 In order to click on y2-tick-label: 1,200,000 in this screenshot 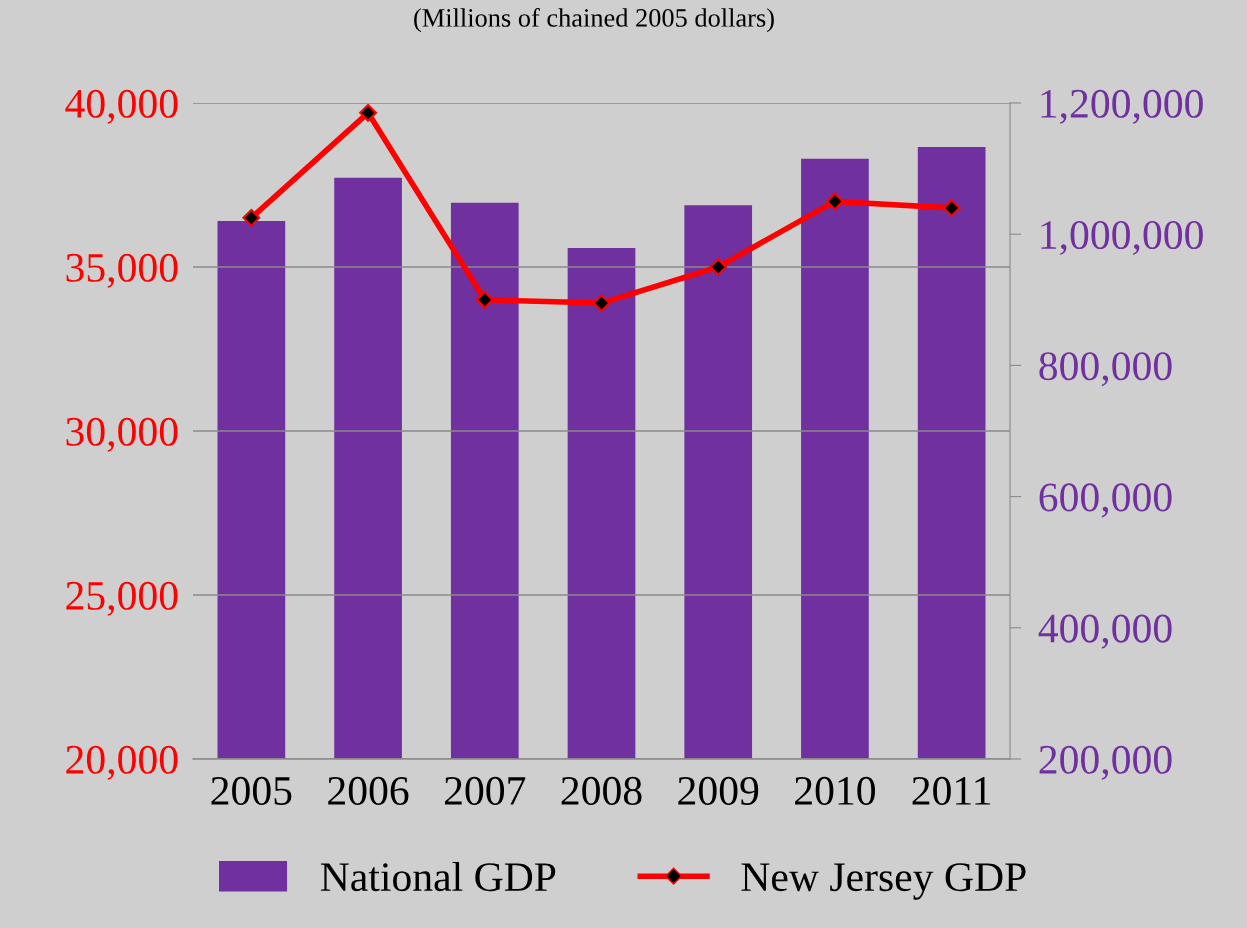, I will do `click(1122, 106)`.